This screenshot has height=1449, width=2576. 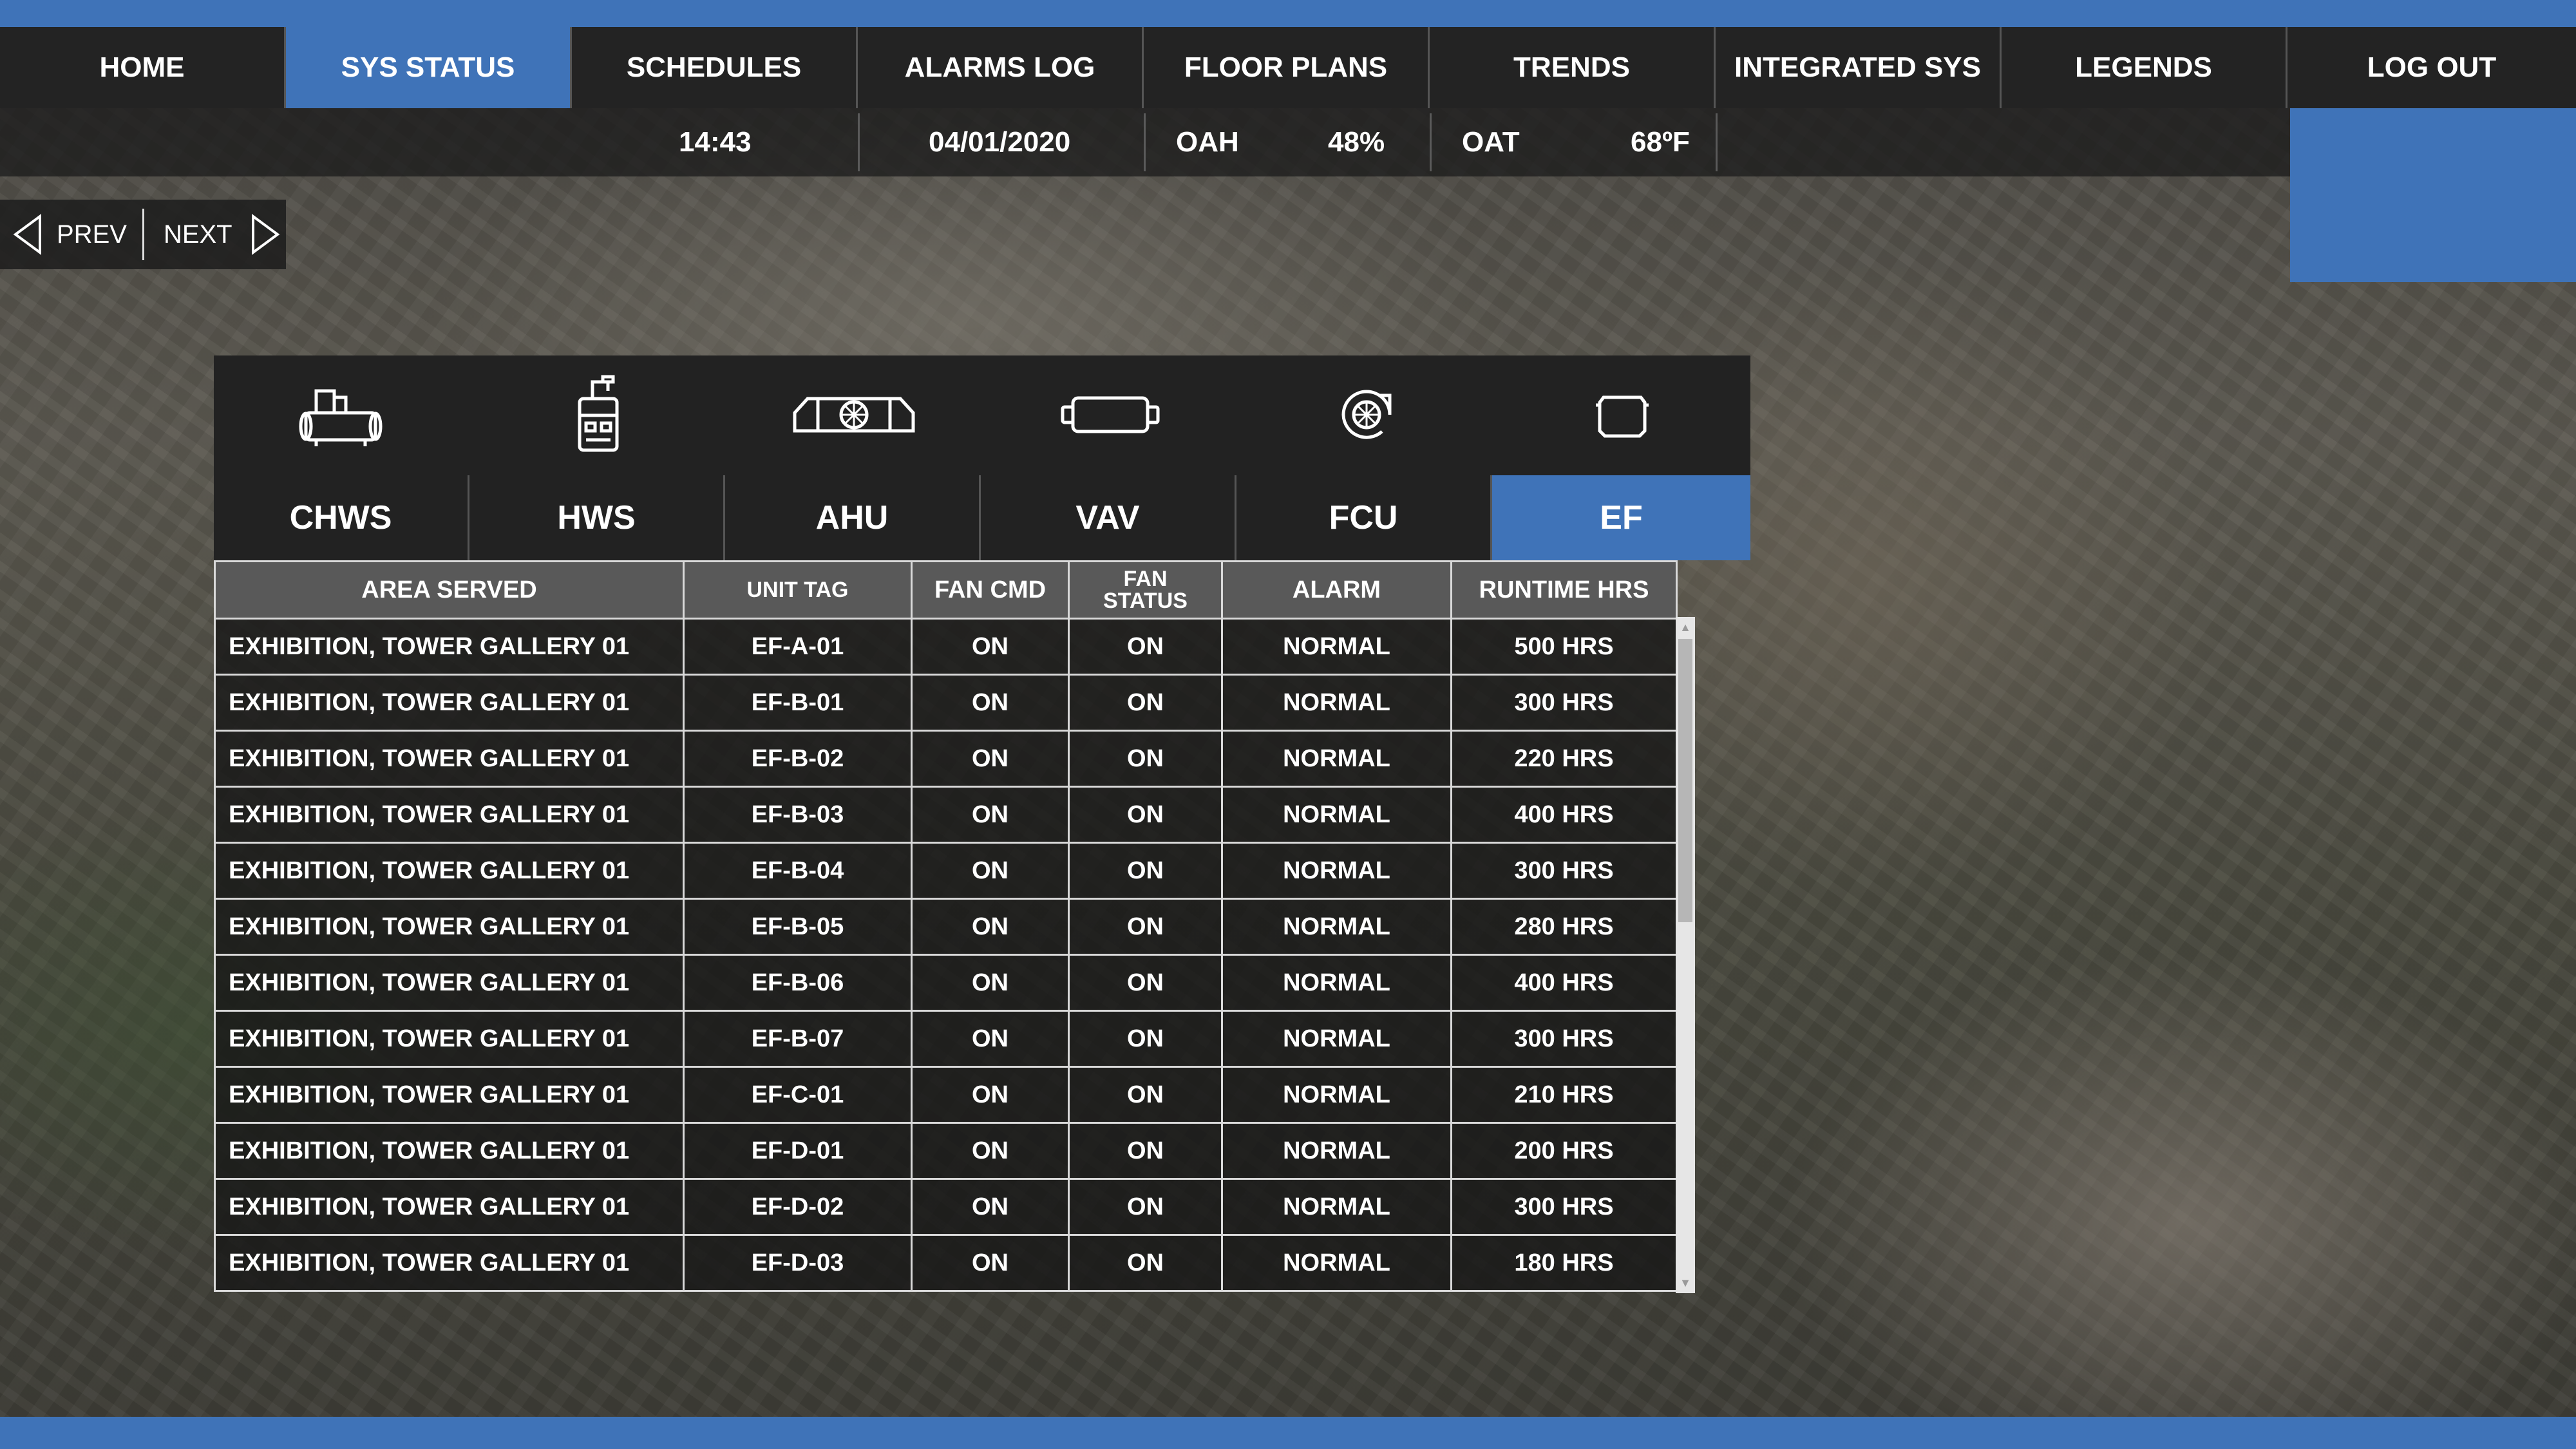 What do you see at coordinates (1686, 1283) in the screenshot?
I see `scroll-down-icon: ▼` at bounding box center [1686, 1283].